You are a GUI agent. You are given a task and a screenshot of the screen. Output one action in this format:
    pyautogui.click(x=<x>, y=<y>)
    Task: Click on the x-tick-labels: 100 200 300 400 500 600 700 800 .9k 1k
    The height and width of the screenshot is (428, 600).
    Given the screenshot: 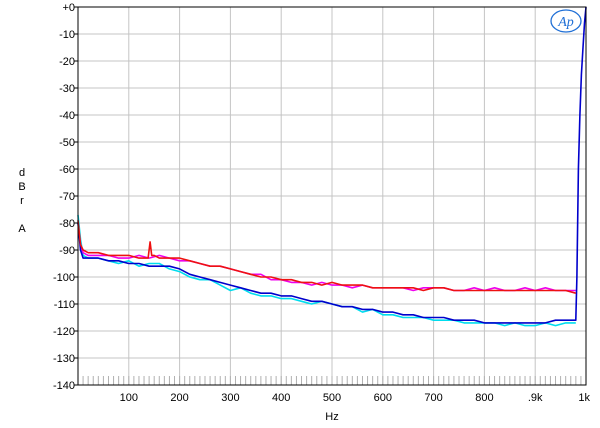 What is the action you would take?
    pyautogui.click(x=355, y=398)
    